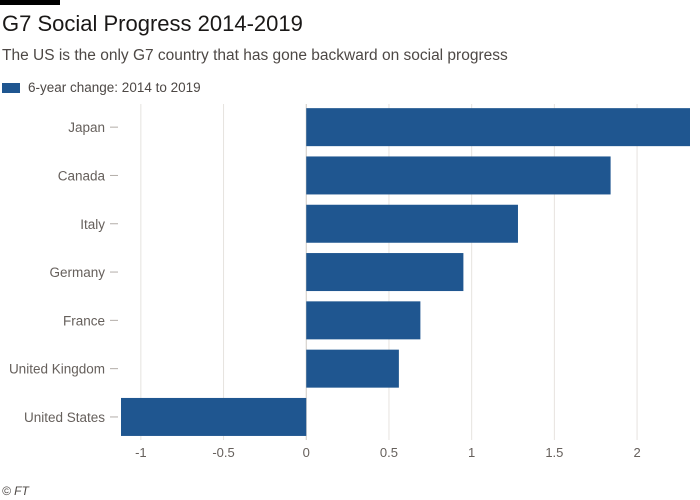  I want to click on x-tick-label: -1, so click(141, 452).